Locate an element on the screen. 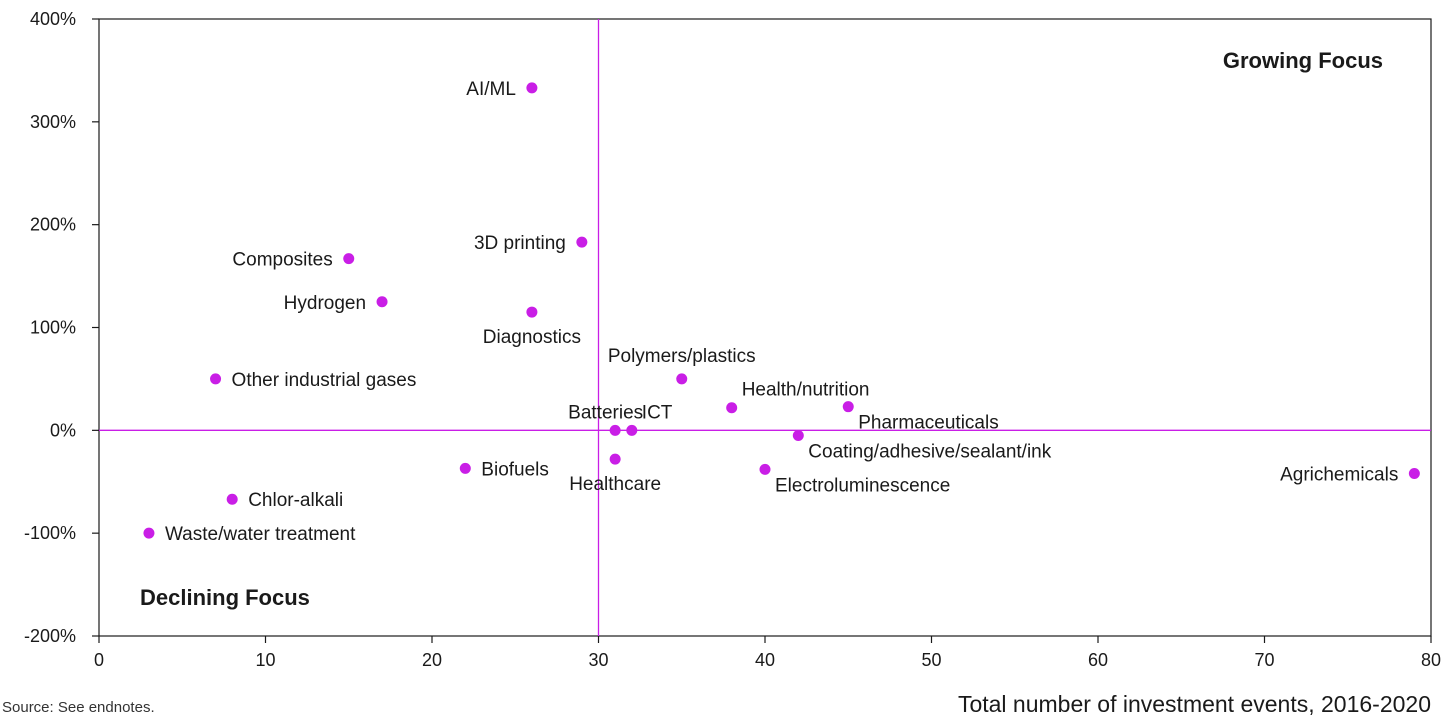  point-label: Diagnostics is located at coordinates (532, 337).